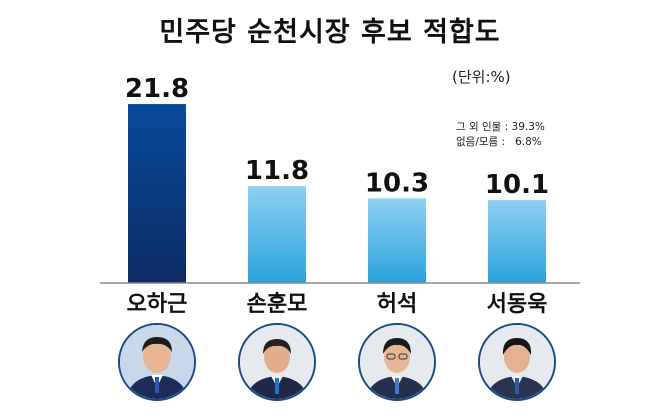  What do you see at coordinates (528, 127) in the screenshot?
I see `note-value: 39.3%` at bounding box center [528, 127].